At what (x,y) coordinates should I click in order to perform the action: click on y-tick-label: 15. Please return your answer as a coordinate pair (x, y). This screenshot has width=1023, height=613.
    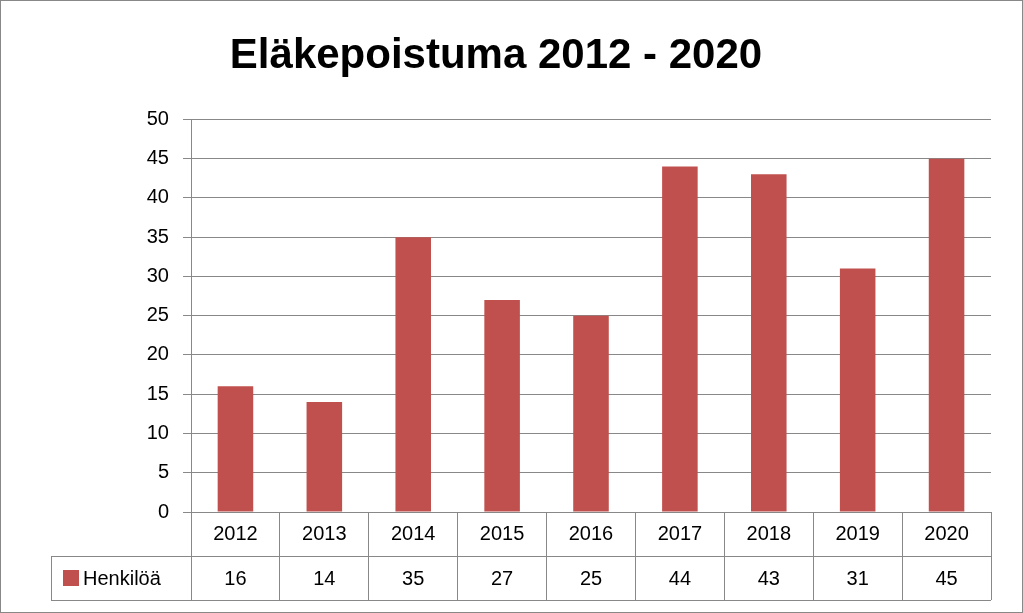
    Looking at the image, I should click on (157, 392).